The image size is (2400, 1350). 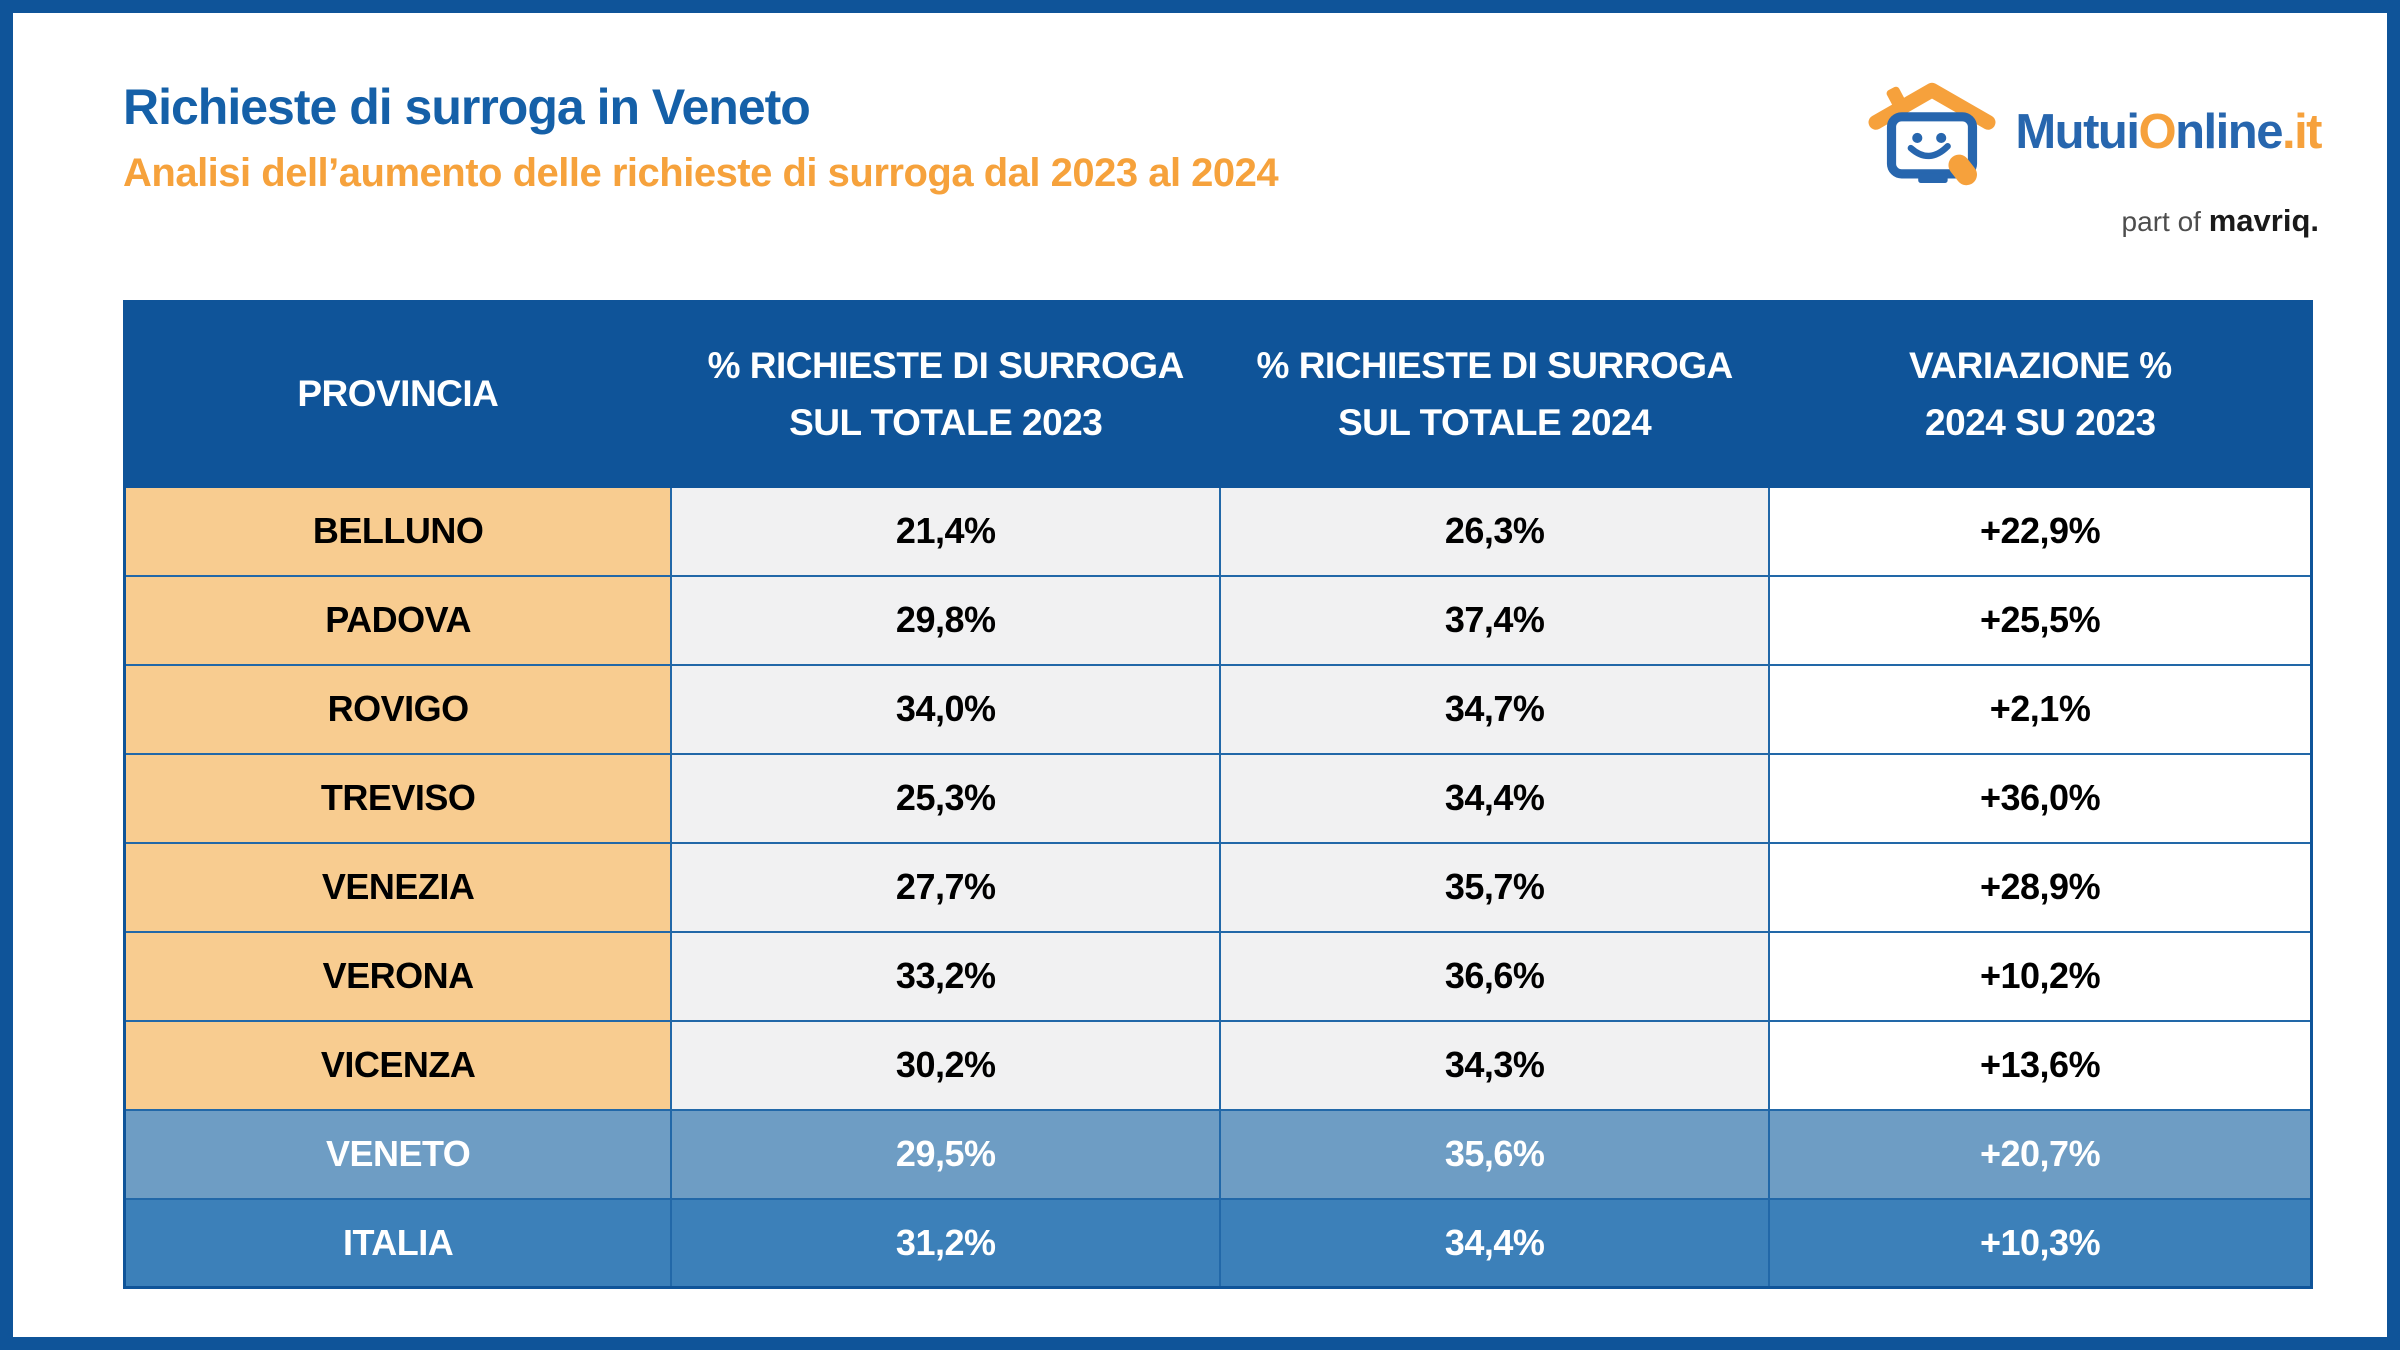 I want to click on cell-pct-2024: 37,4%, so click(x=1495, y=620).